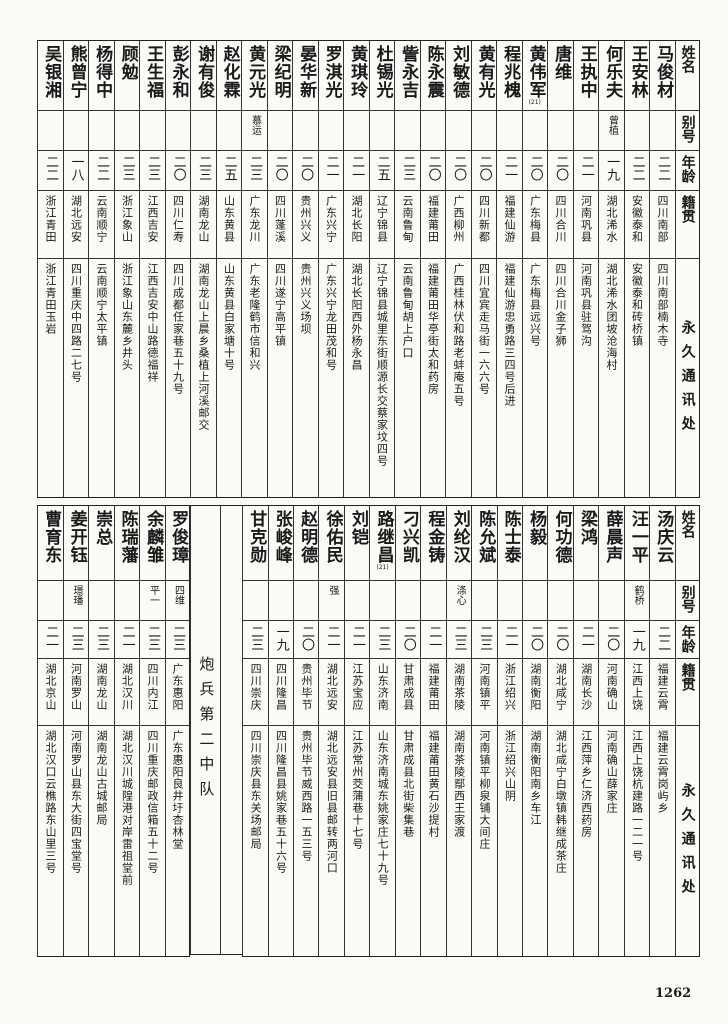  I want to click on address: 浙江象山东麓乡井头, so click(127, 317).